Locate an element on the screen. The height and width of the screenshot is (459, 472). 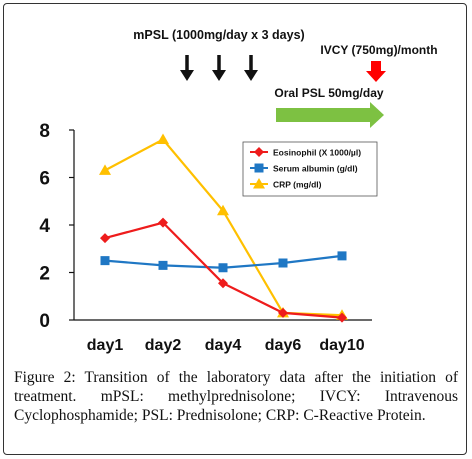
y-tick-label: 8 is located at coordinates (44, 131).